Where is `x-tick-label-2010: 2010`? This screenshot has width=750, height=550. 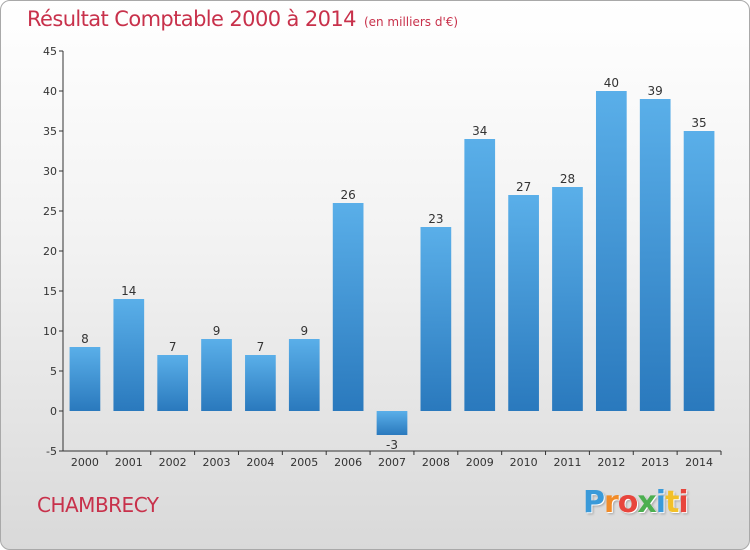 x-tick-label-2010: 2010 is located at coordinates (524, 462).